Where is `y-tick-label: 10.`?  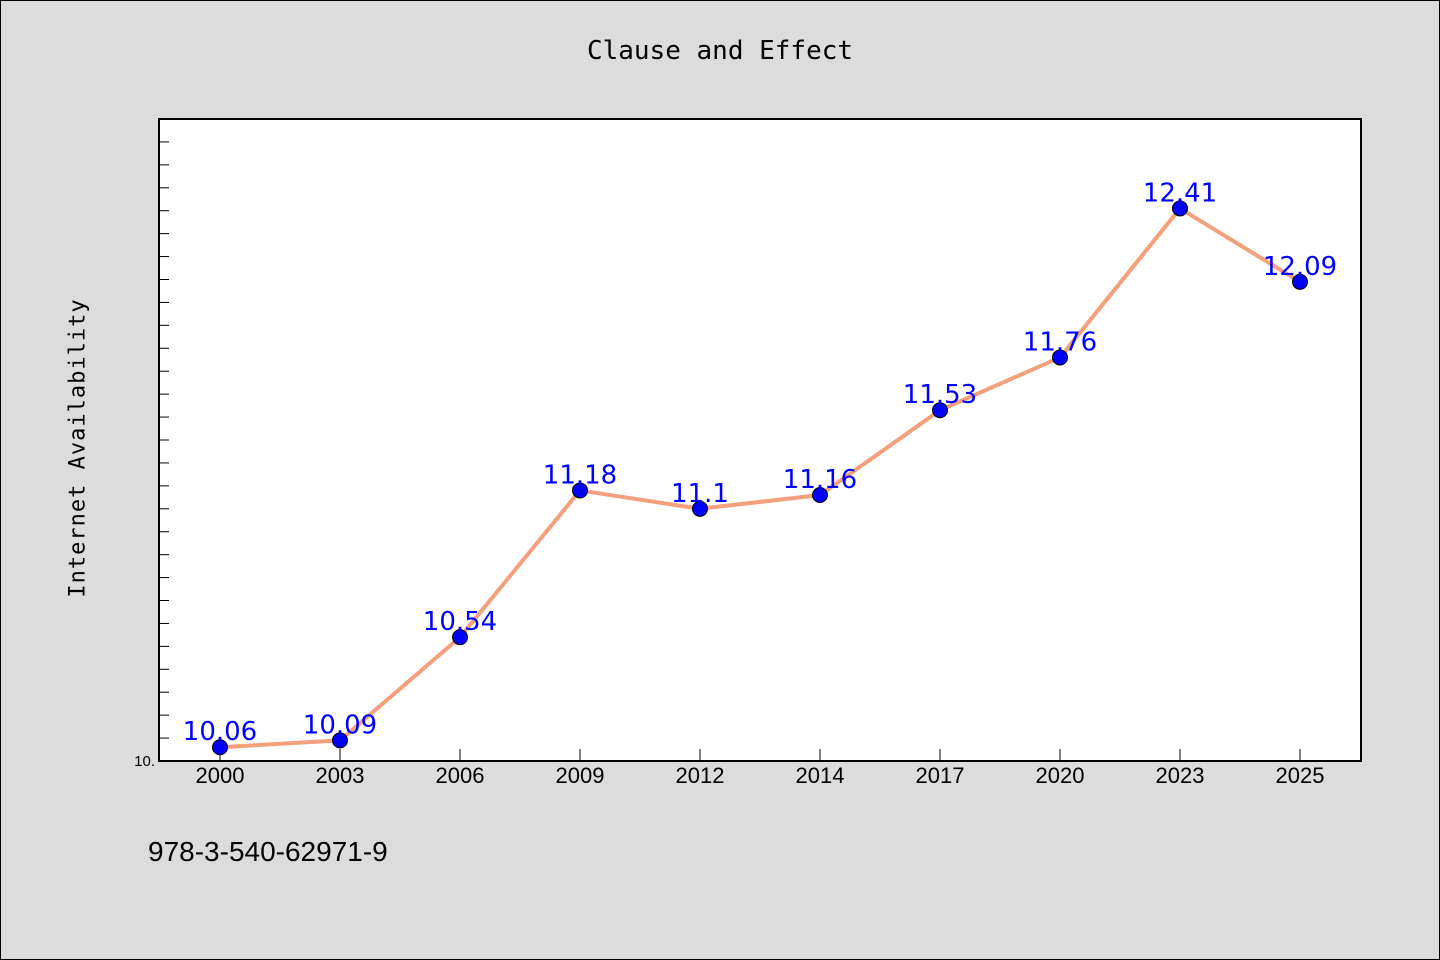 y-tick-label: 10. is located at coordinates (144, 761).